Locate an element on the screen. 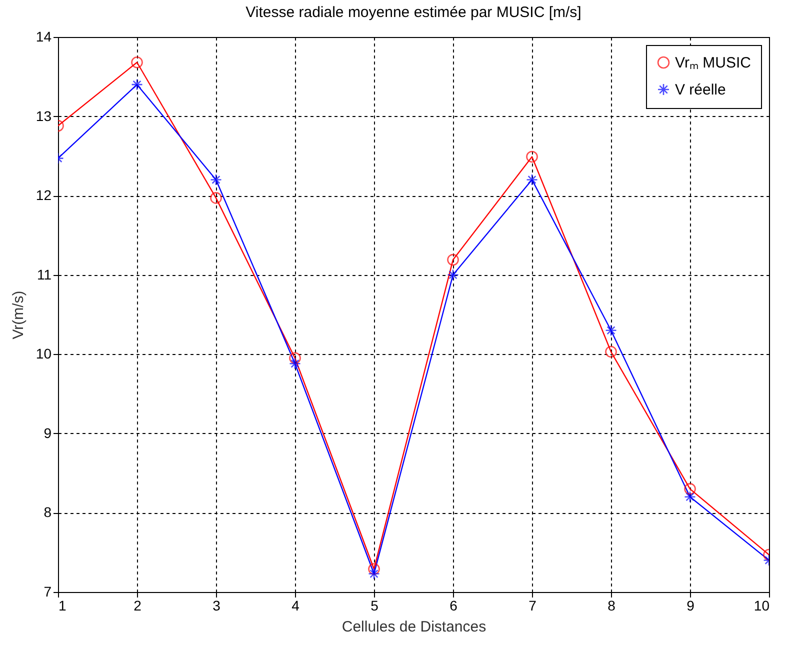  x-tick-label: 6 is located at coordinates (454, 606).